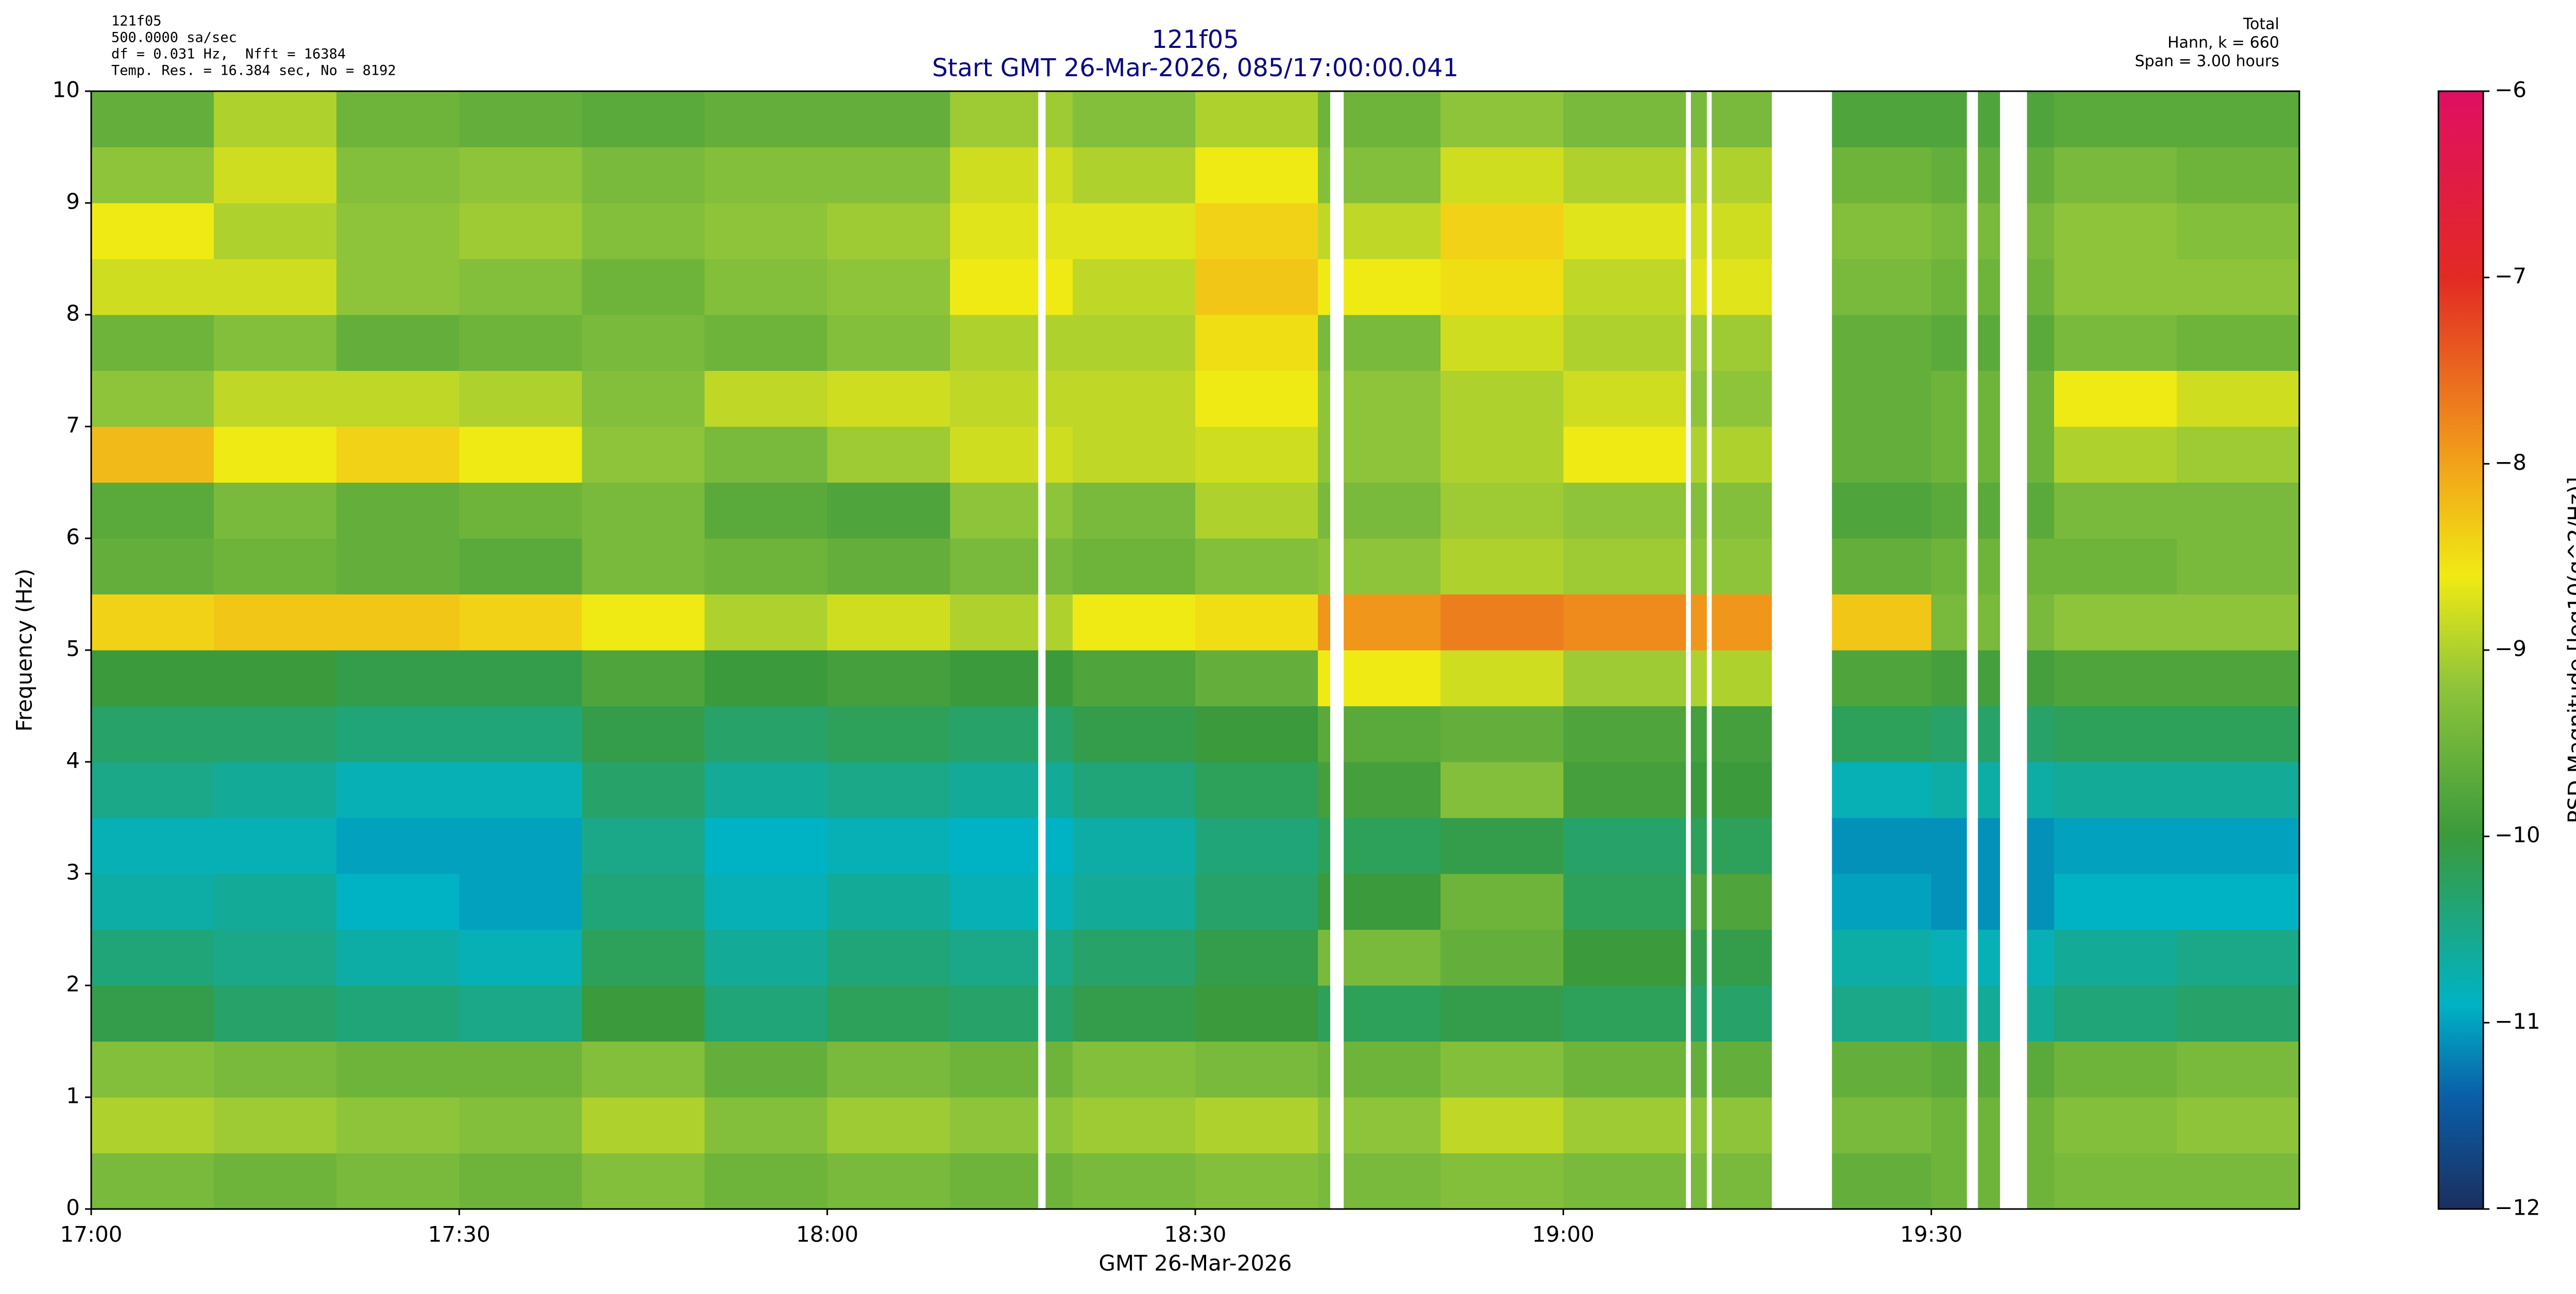 The image size is (2576, 1294). I want to click on y-tick-label: 10, so click(66, 90).